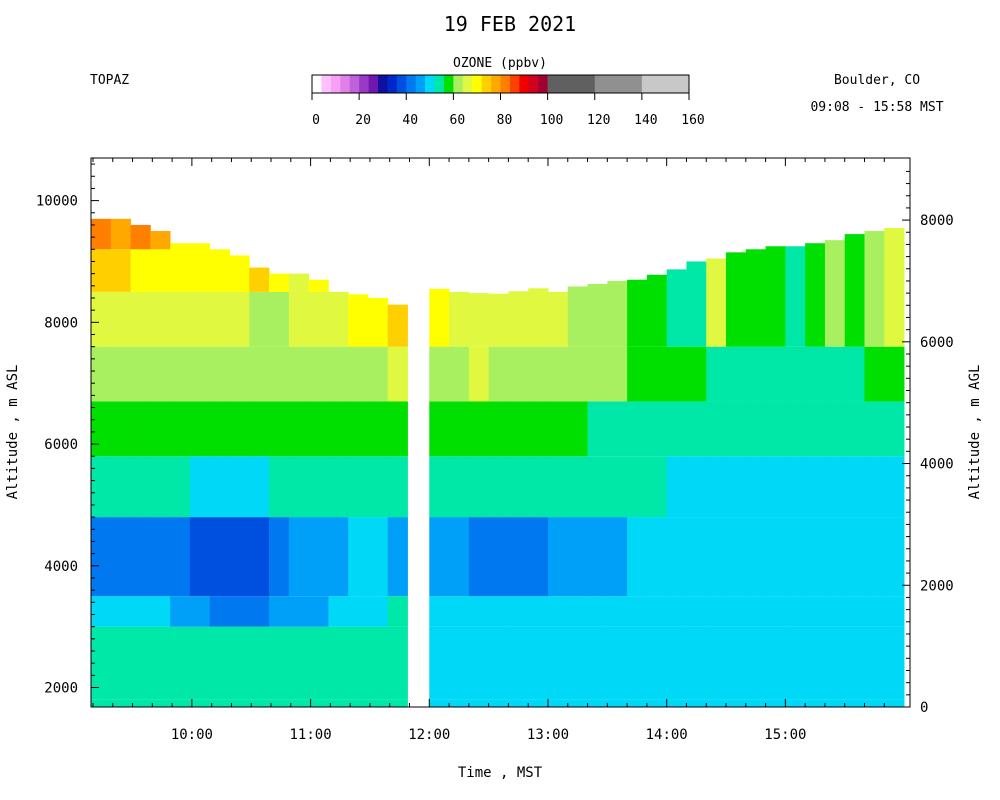  I want to click on x-tick-label: 14:00, so click(667, 735).